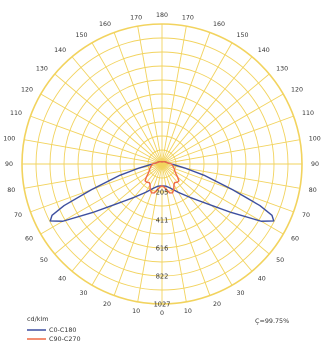  What do you see at coordinates (63, 330) in the screenshot?
I see `legend-label: C0-C180` at bounding box center [63, 330].